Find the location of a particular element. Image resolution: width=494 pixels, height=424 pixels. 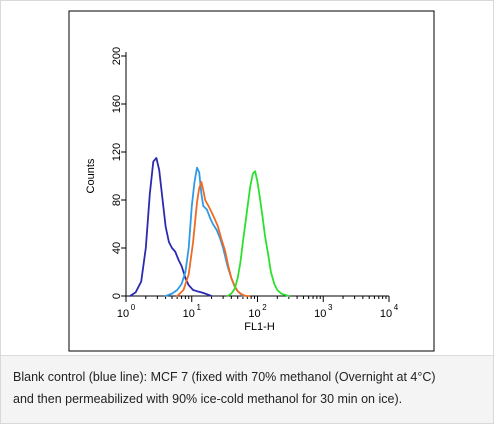

series-layer is located at coordinates (209, 227).